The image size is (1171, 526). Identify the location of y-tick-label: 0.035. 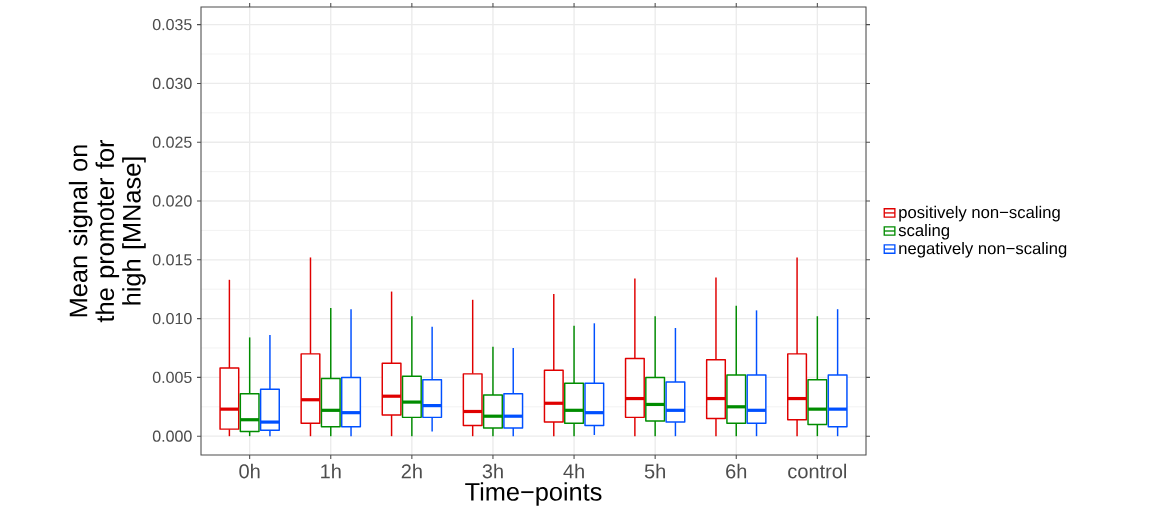
(172, 24).